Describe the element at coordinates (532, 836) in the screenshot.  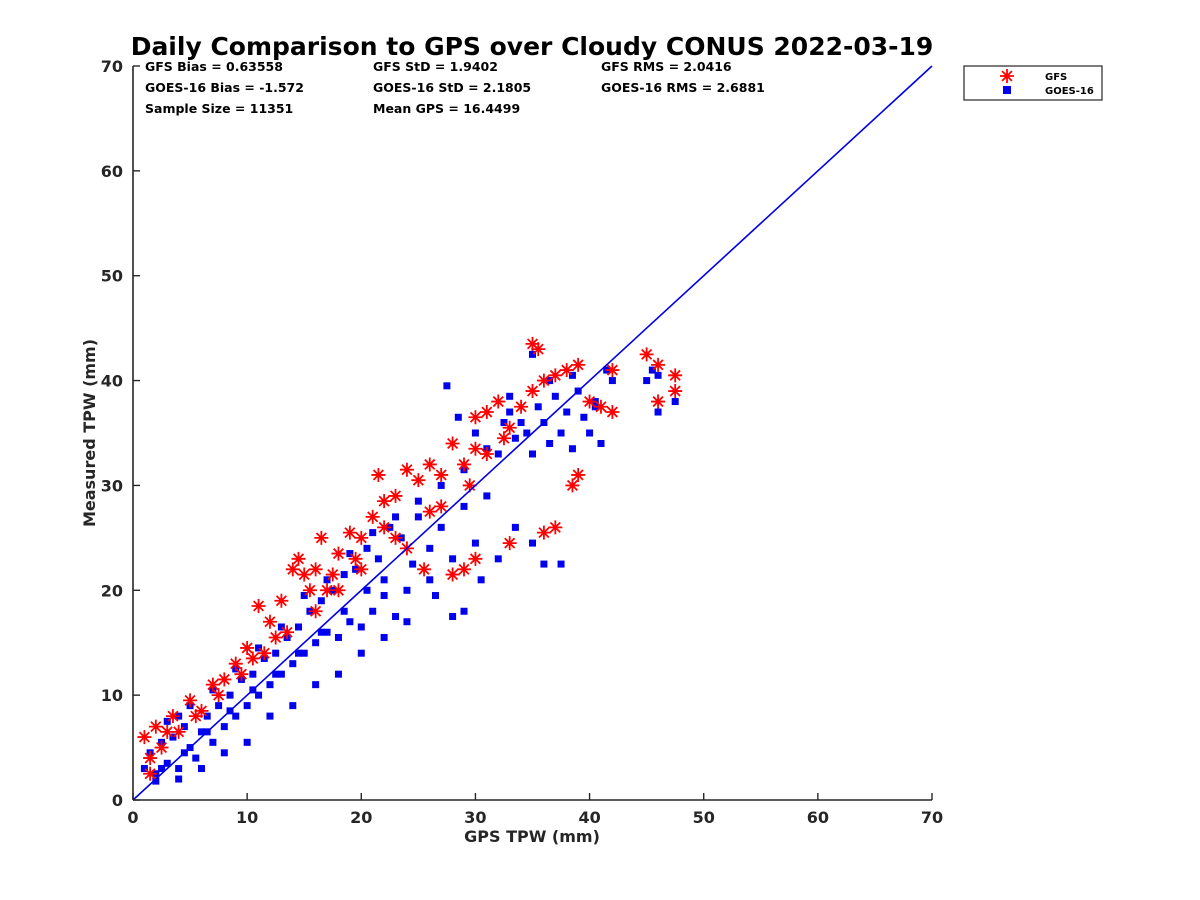
I see `x-axis-label: GPS TPW (mm)` at that location.